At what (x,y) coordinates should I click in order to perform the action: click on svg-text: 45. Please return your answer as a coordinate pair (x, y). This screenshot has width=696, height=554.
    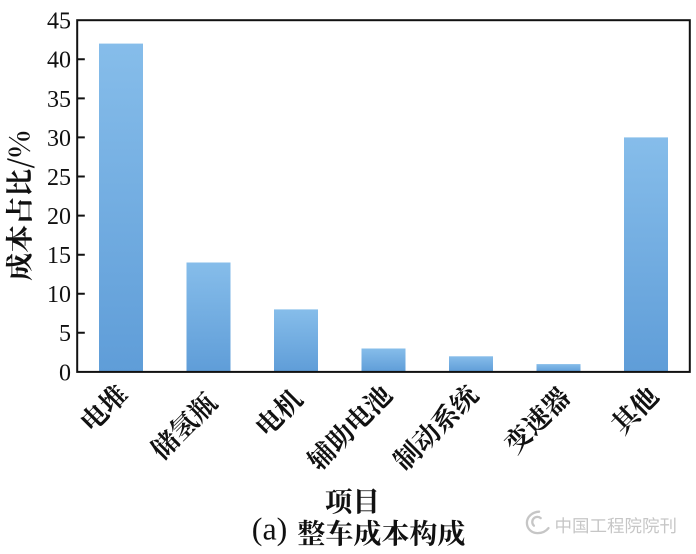
    Looking at the image, I should click on (59, 22).